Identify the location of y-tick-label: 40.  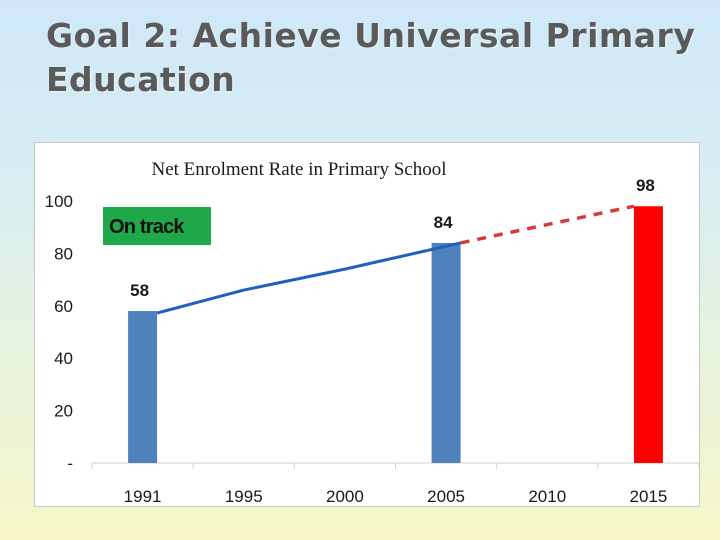
(63, 358).